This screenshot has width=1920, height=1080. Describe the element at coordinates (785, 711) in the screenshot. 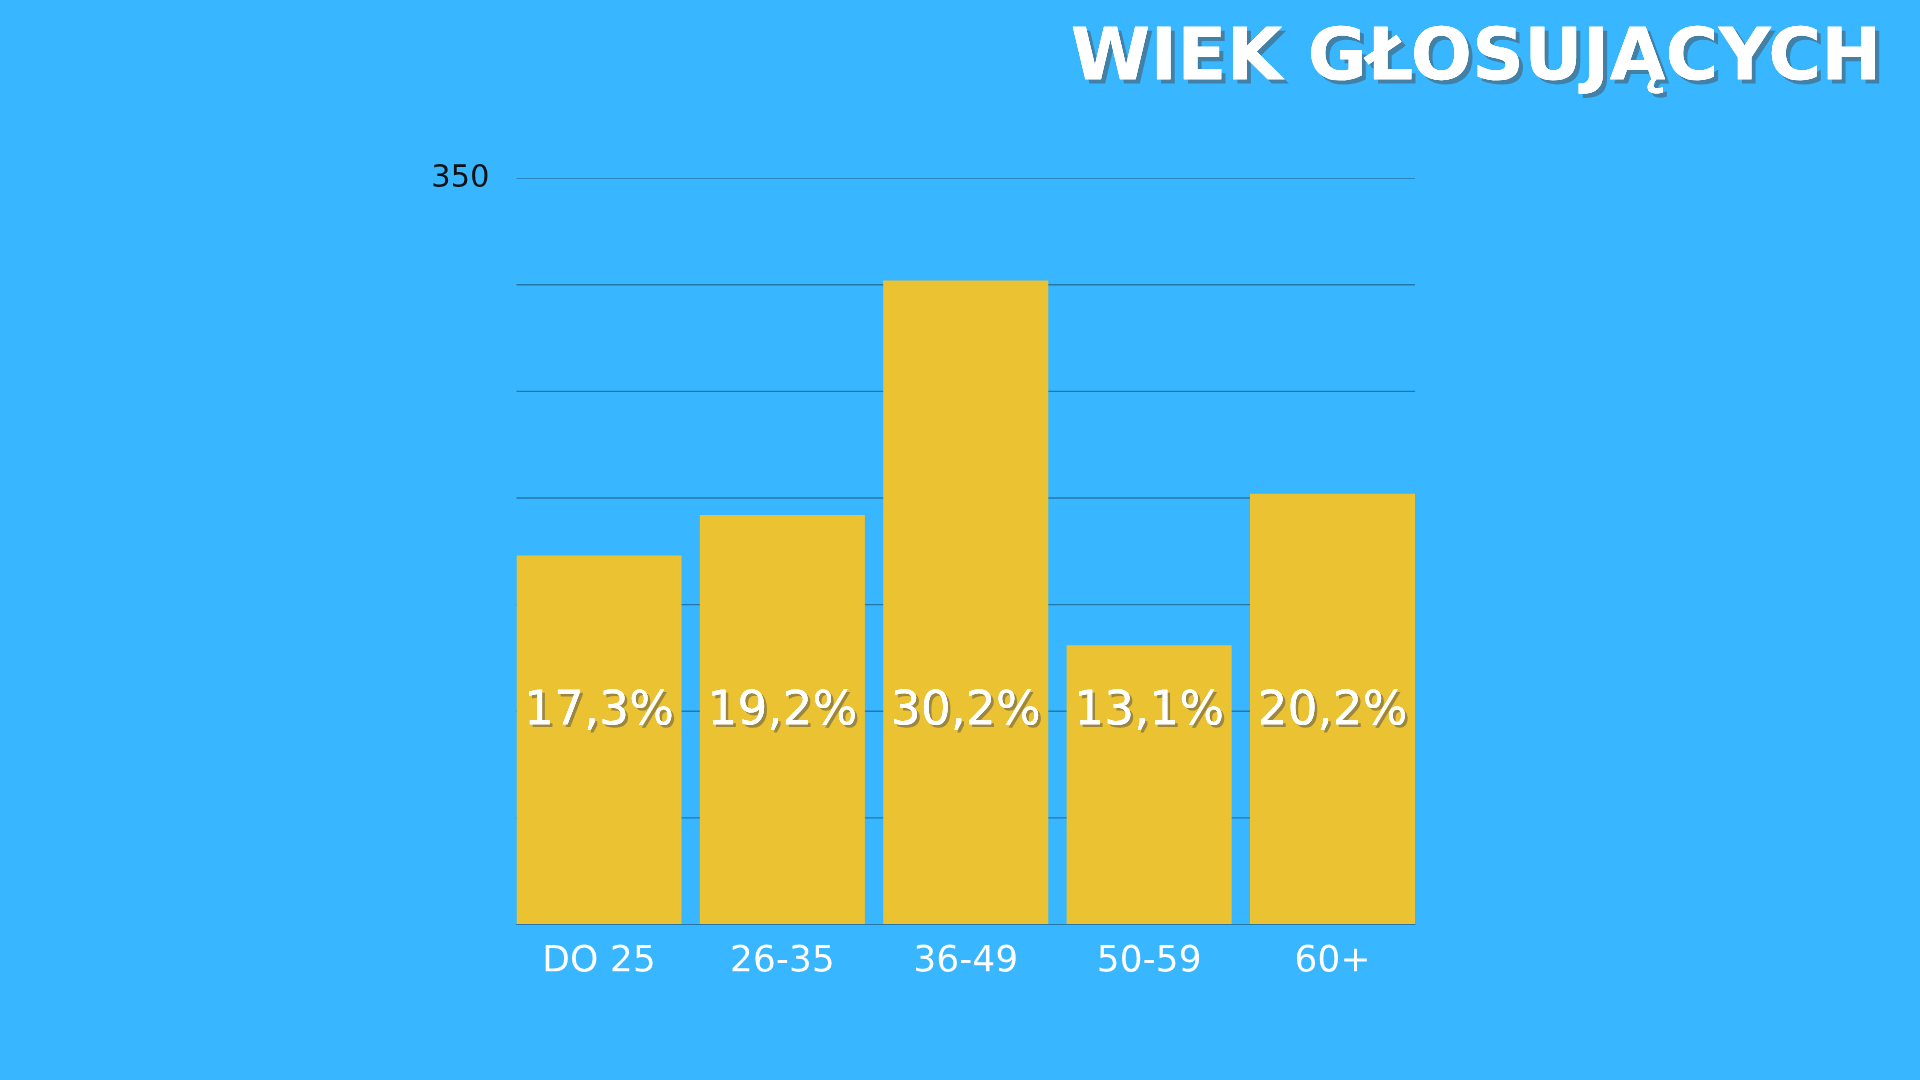

I see `data-label: 19,2%` at that location.